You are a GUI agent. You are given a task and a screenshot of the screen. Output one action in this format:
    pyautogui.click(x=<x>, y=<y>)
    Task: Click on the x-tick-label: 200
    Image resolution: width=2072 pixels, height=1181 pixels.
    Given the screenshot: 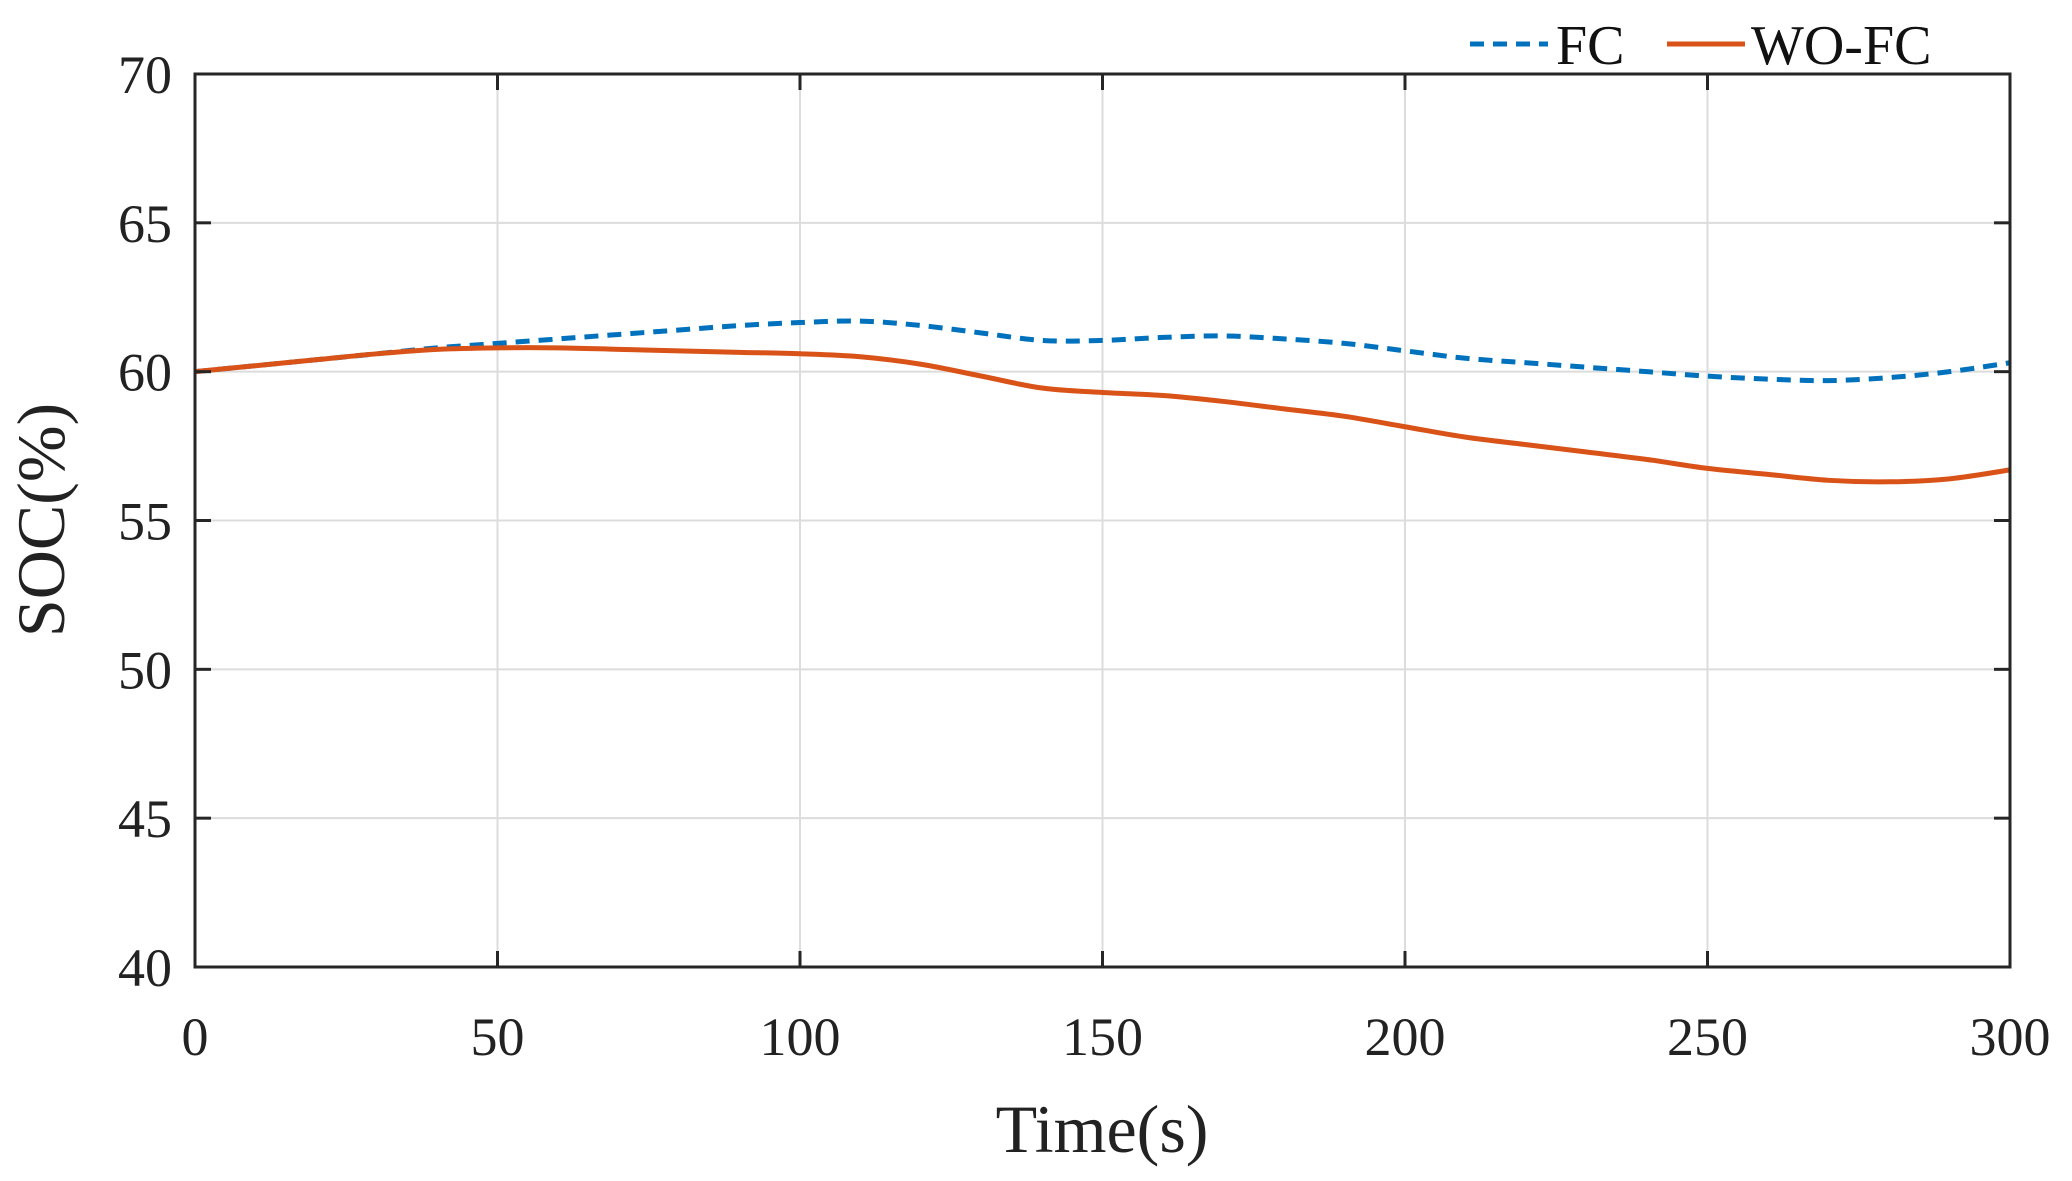 What is the action you would take?
    pyautogui.click(x=1405, y=1037)
    